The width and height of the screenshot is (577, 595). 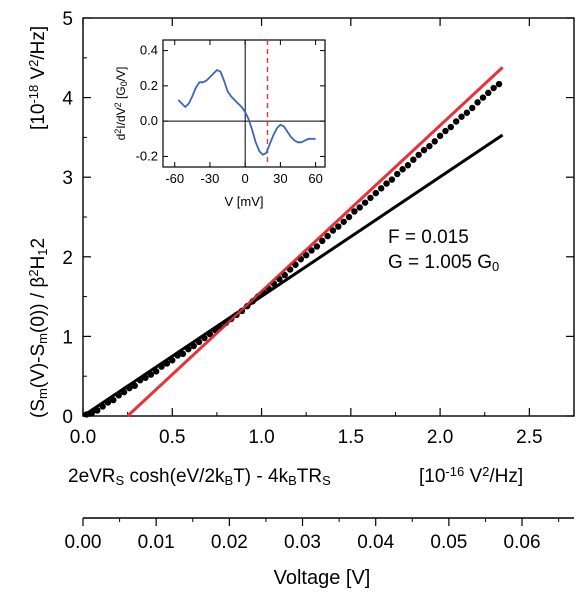 I want to click on y-axis-unit-part: [10, so click(x=38, y=117).